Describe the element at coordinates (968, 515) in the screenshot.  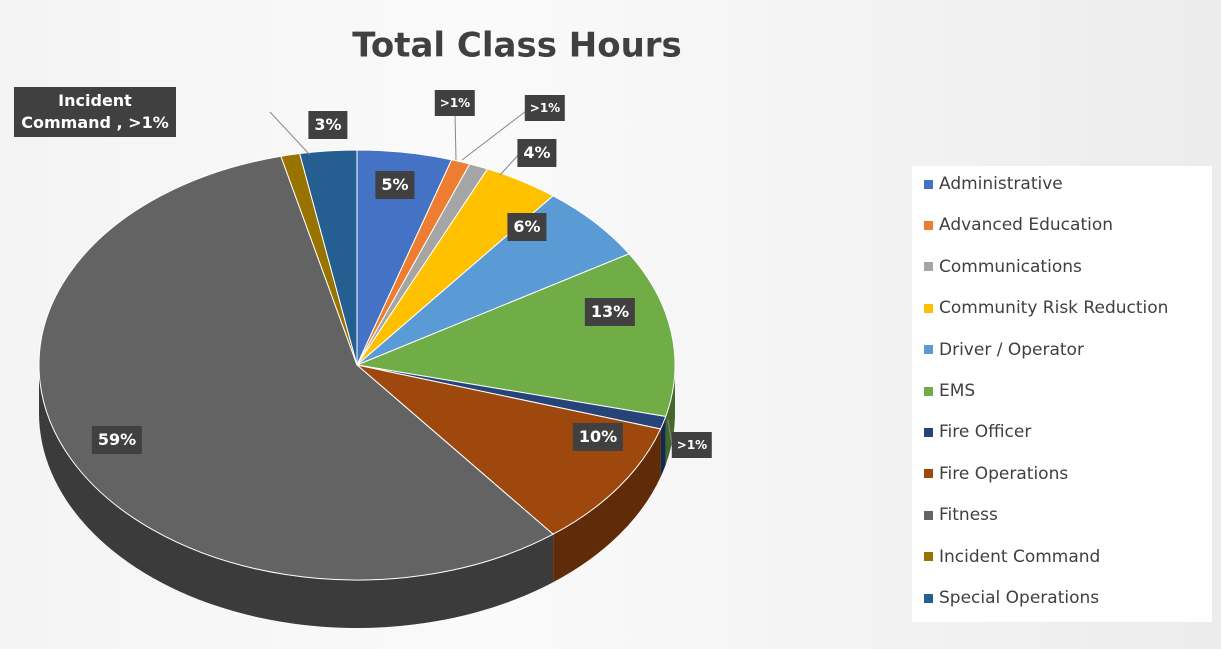
I see `legend-label: Fitness` at that location.